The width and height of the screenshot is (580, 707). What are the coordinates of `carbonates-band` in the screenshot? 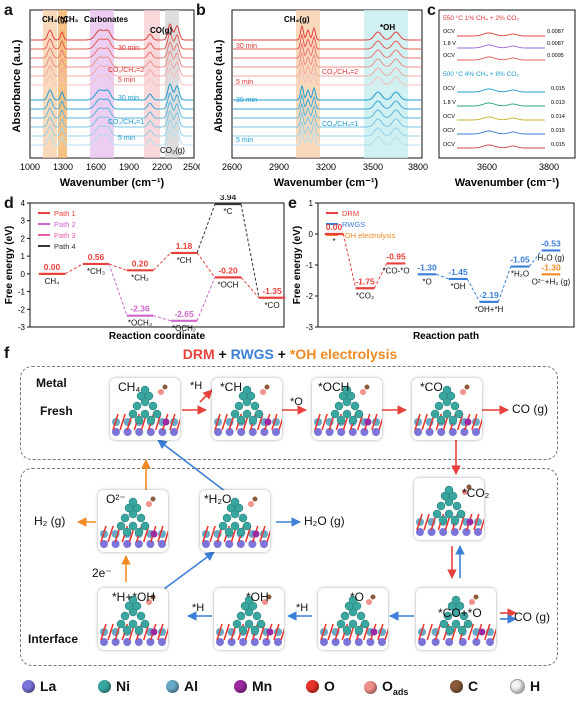 It's located at (102, 84).